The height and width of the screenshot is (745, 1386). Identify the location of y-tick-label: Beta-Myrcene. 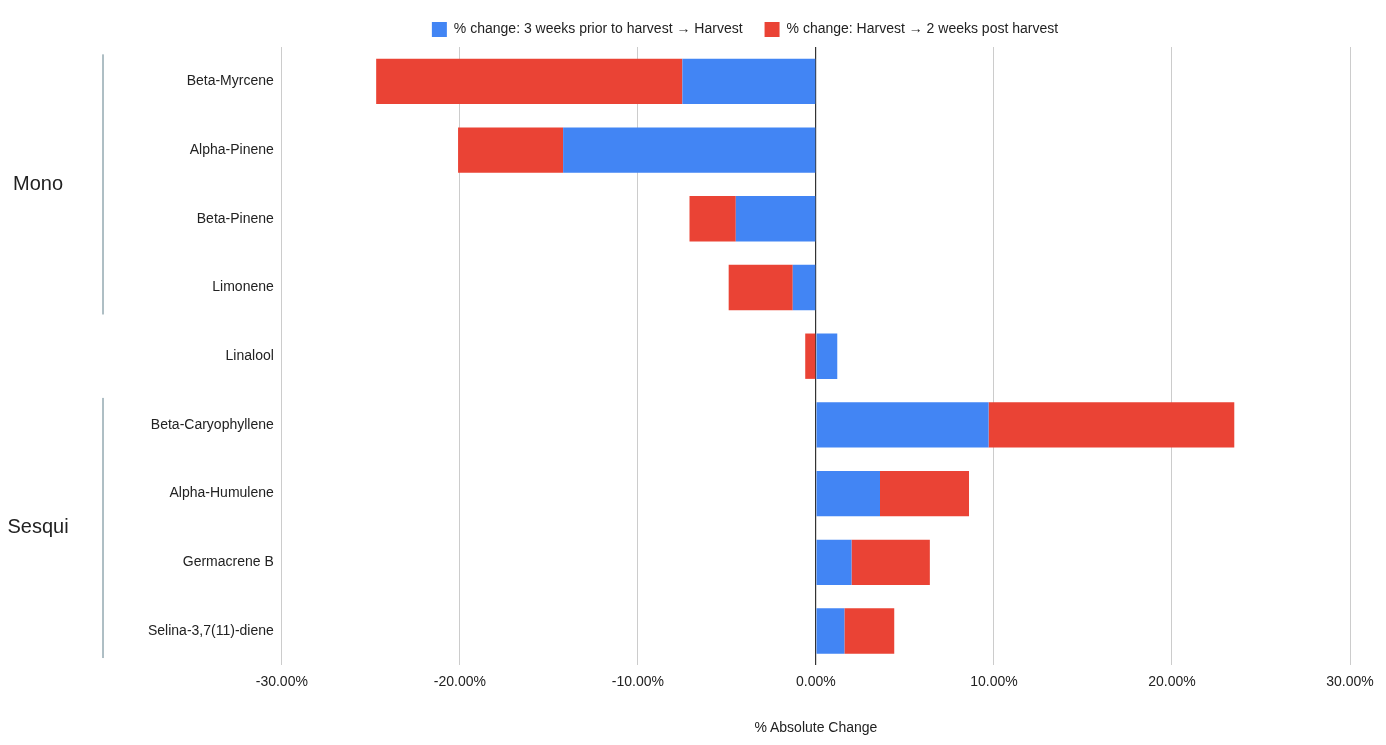
(230, 80).